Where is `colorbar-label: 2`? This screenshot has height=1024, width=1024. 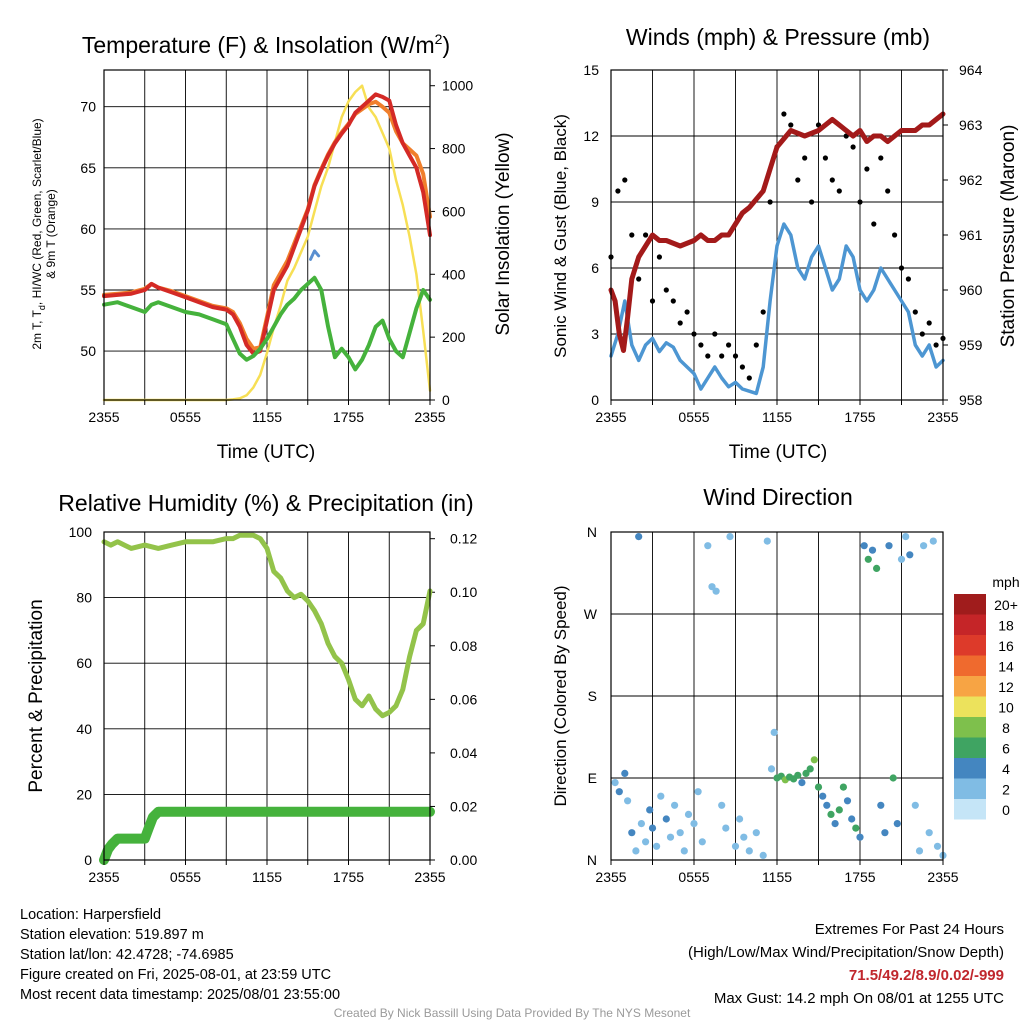 colorbar-label: 2 is located at coordinates (1006, 790).